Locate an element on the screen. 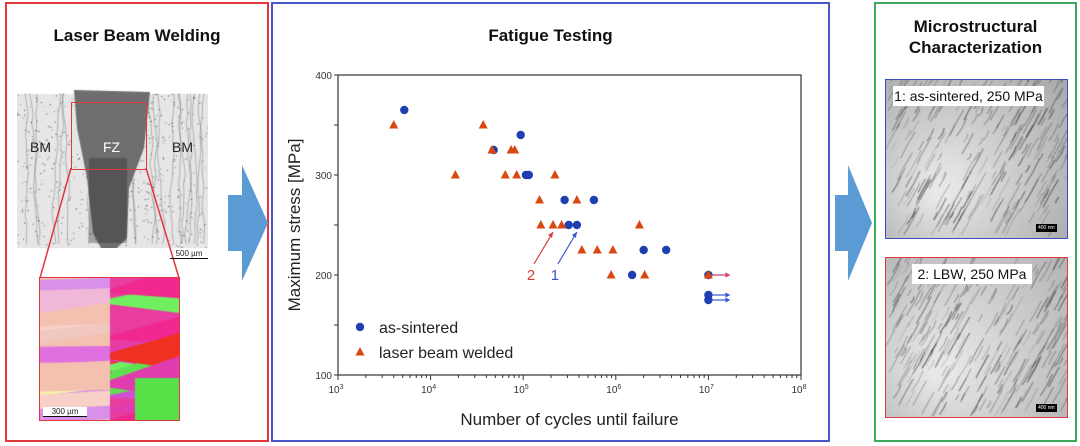 The width and height of the screenshot is (1080, 446). panel-title: Fatigue Testing is located at coordinates (550, 35).